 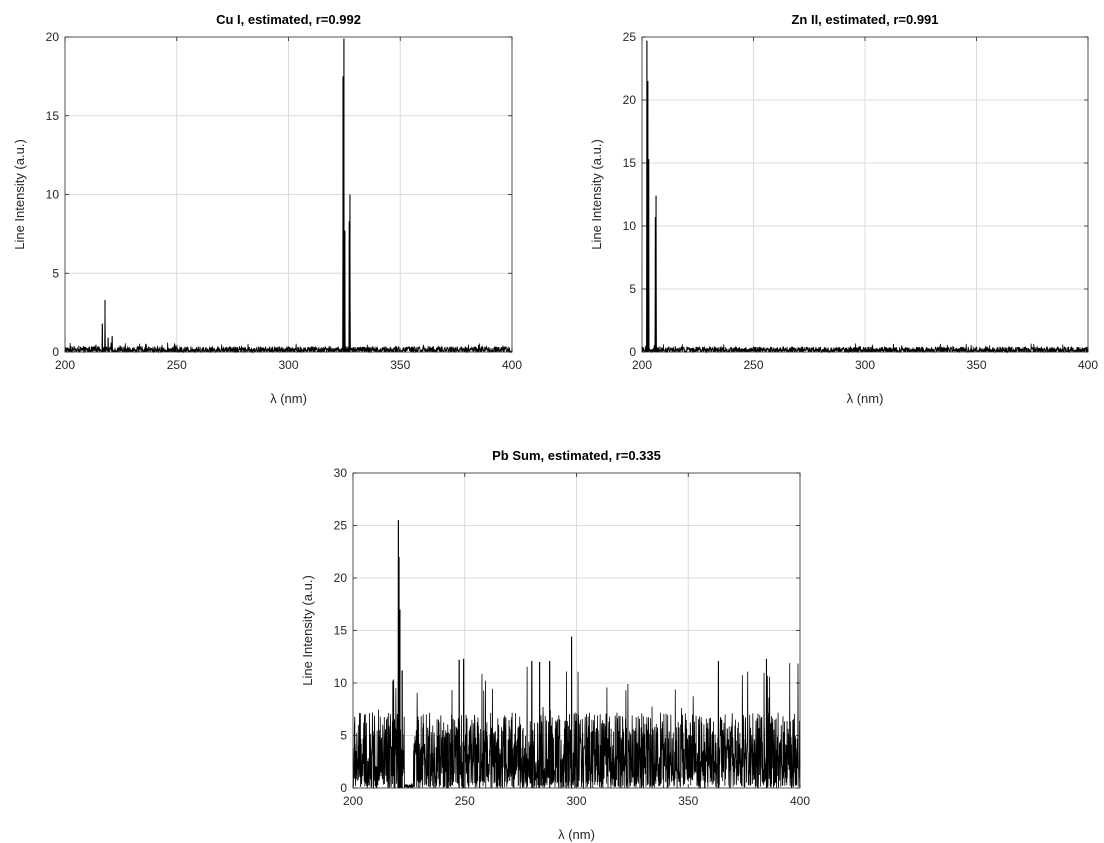 I want to click on chart-title: Pb Sum, estimated, r=0.335, so click(x=576, y=455).